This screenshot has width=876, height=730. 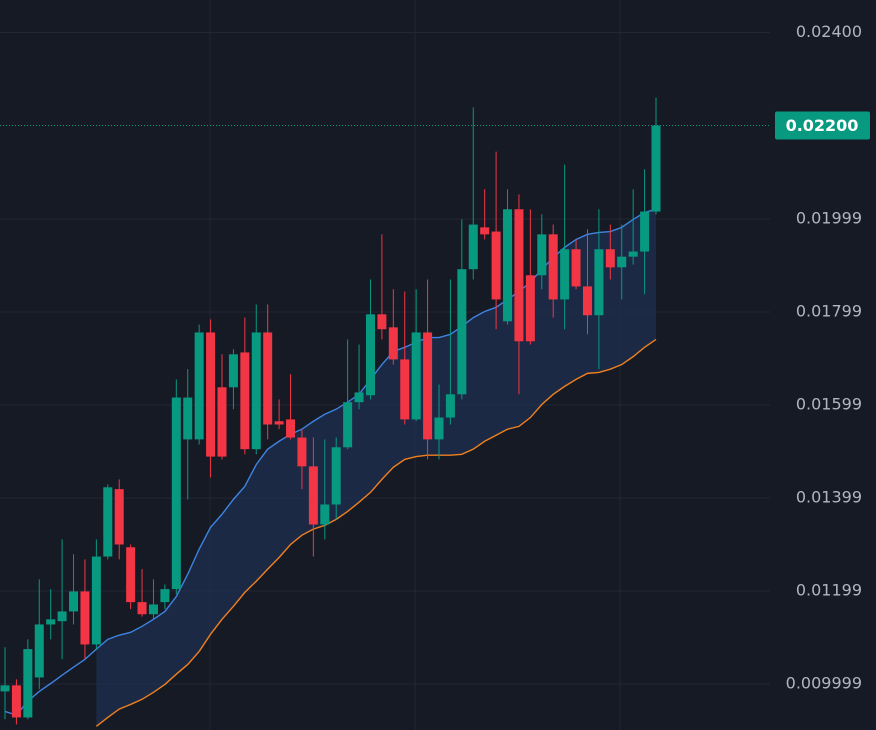 What do you see at coordinates (829, 31) in the screenshot?
I see `y-tick-label: 0.02400` at bounding box center [829, 31].